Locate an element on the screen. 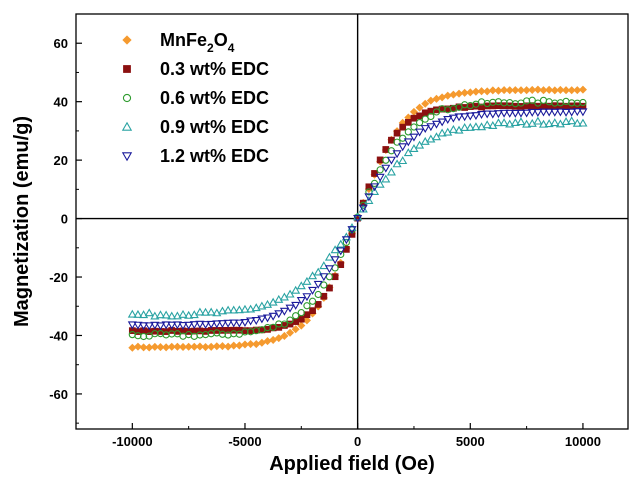  y-tick-label: -40 is located at coordinates (58, 335).